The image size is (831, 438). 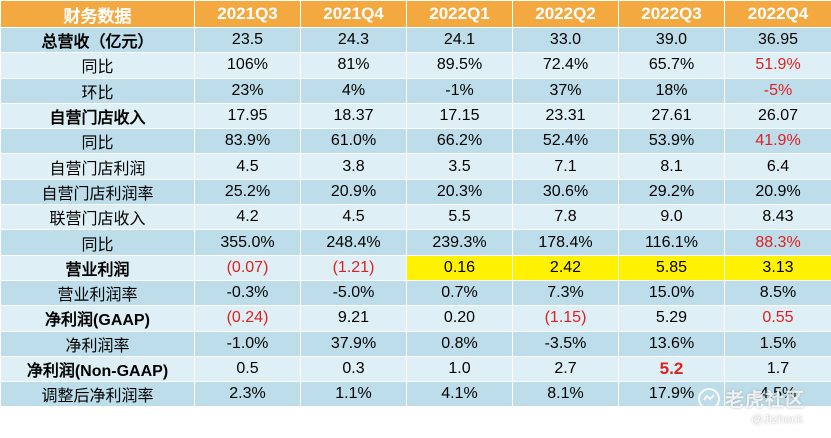 I want to click on table-row: 营业利润 (0.07) (1.21) 0.16 2.42 5.85 3.13, so click(x=415, y=267).